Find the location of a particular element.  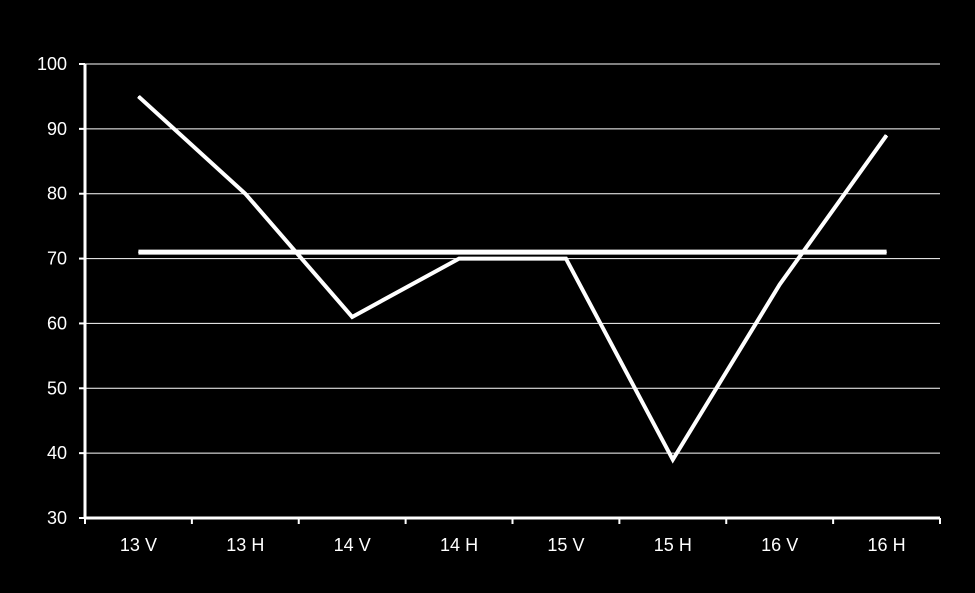

x-tick-label: 15 H is located at coordinates (673, 545).